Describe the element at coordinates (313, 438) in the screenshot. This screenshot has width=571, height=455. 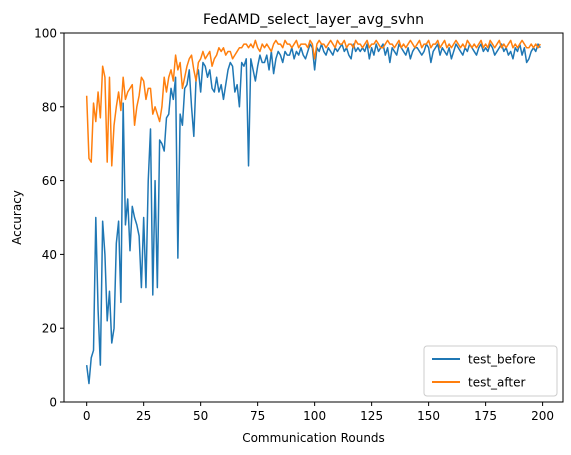
I see `x-axis-label: Communication Rounds` at that location.